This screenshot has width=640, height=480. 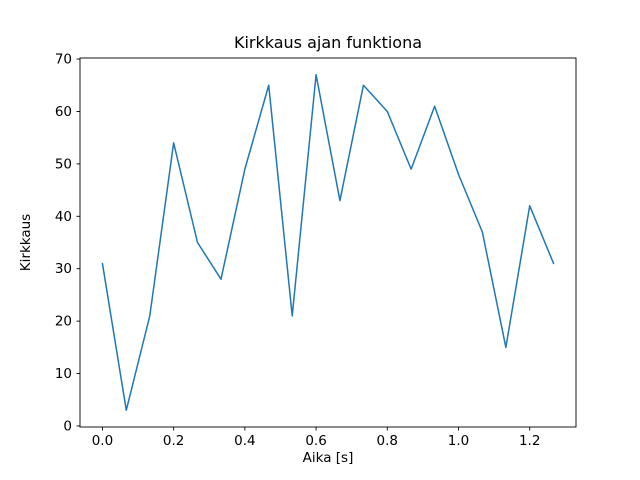 I want to click on y-tick-label: 60, so click(x=63, y=112).